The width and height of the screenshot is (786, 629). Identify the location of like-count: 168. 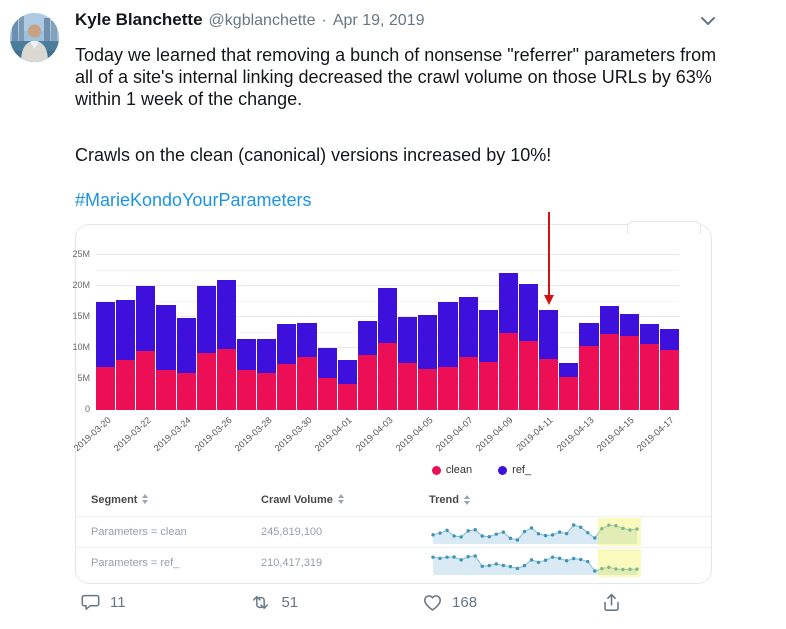
(465, 602).